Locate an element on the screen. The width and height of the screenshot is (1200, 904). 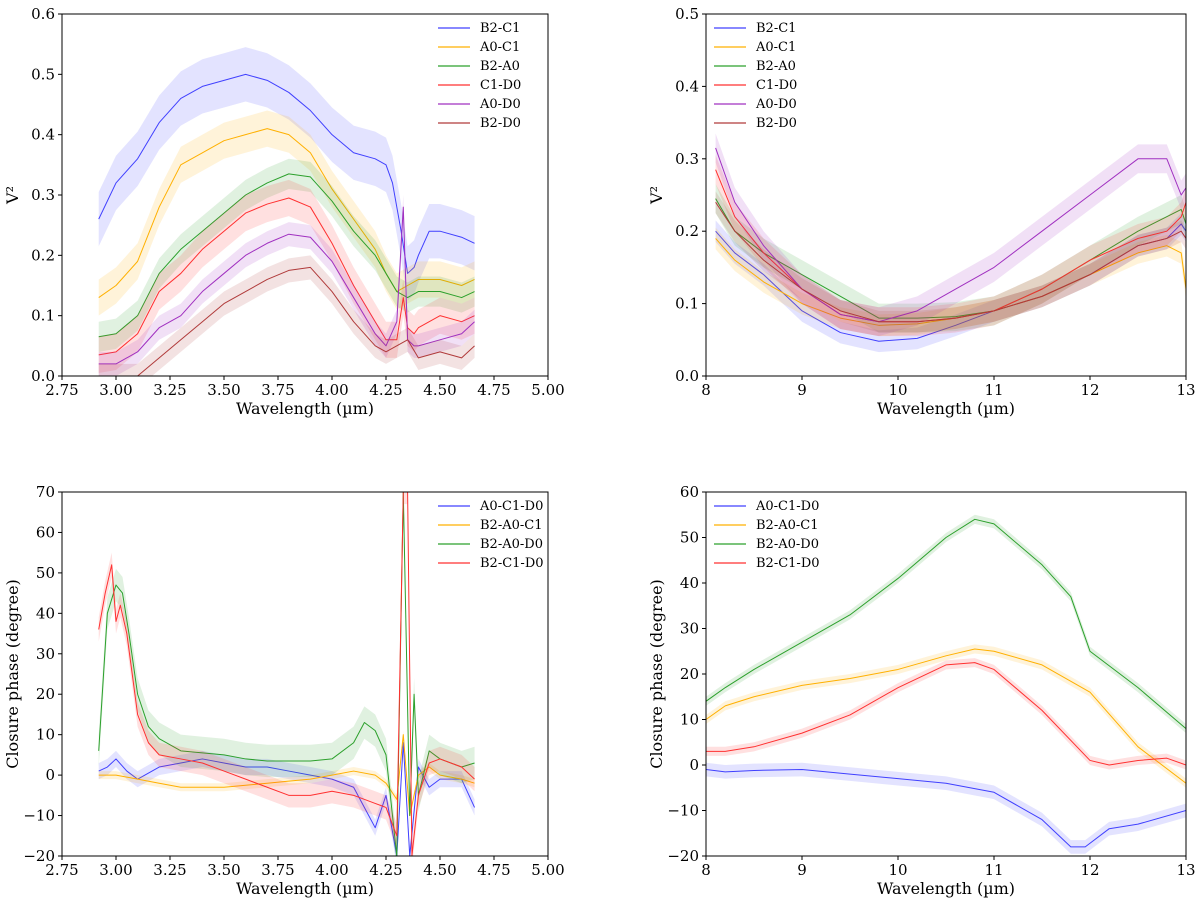
x-tick-label: 9 is located at coordinates (802, 870).